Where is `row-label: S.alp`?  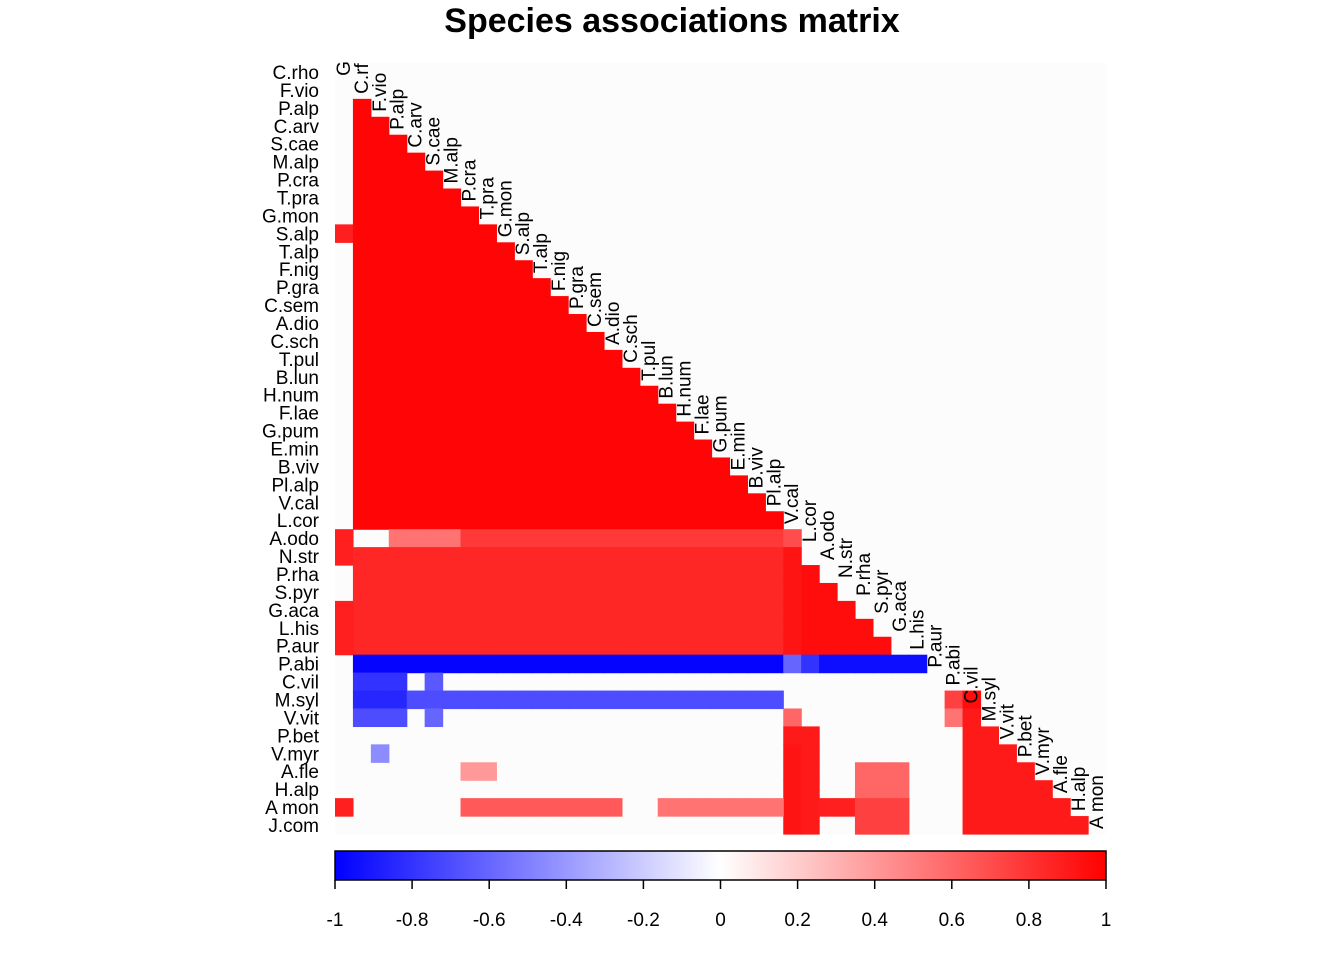 row-label: S.alp is located at coordinates (297, 234).